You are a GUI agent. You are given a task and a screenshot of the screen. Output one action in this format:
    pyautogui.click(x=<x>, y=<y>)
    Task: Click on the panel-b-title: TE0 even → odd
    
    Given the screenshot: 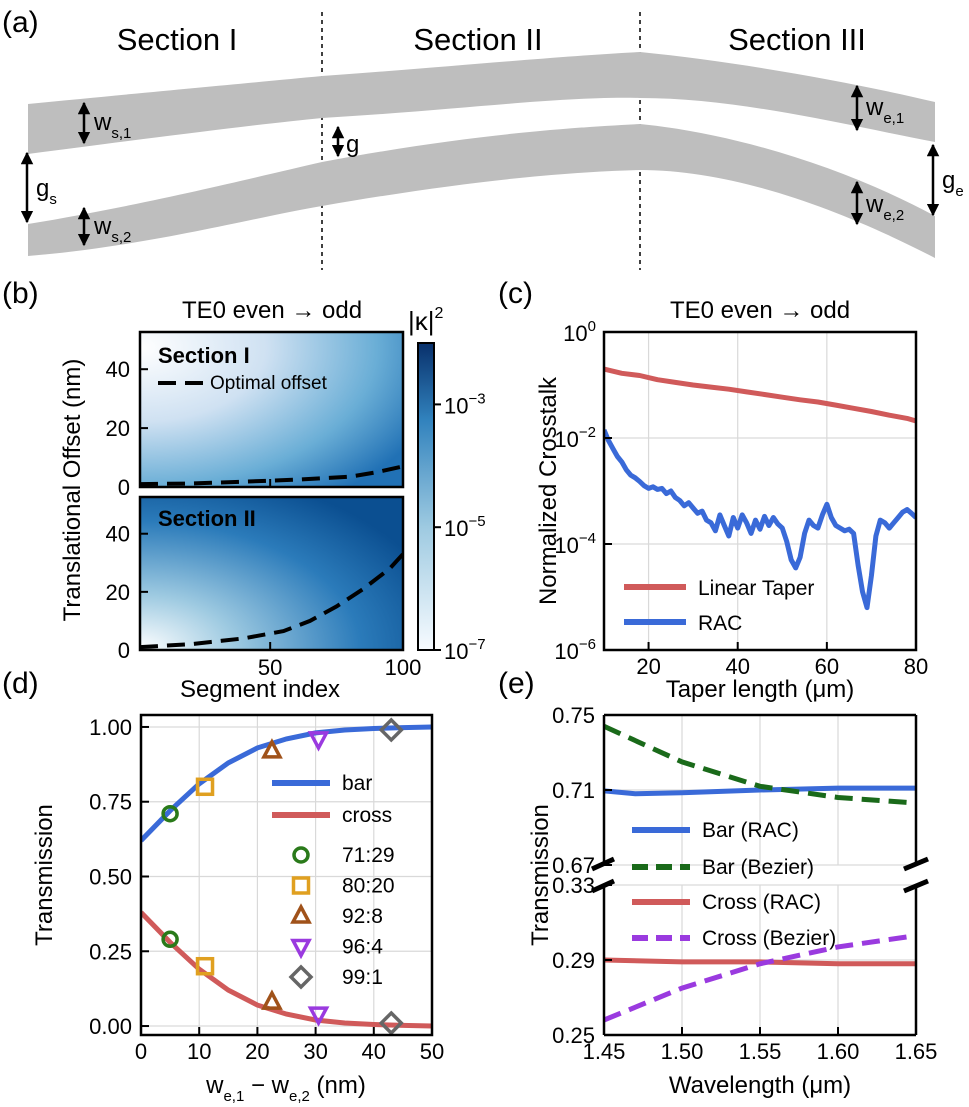 What is the action you would take?
    pyautogui.click(x=272, y=310)
    